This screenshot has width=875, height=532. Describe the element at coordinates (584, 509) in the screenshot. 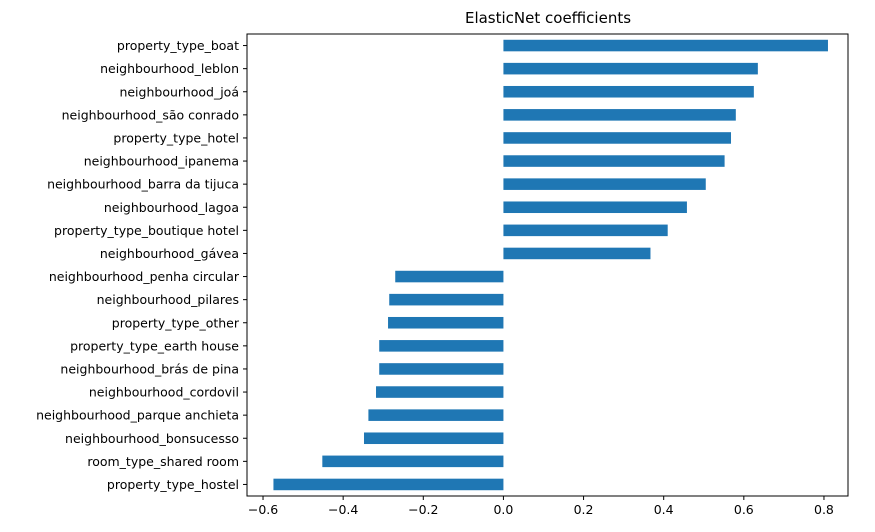

I see `x-tick-label: 0.2` at that location.